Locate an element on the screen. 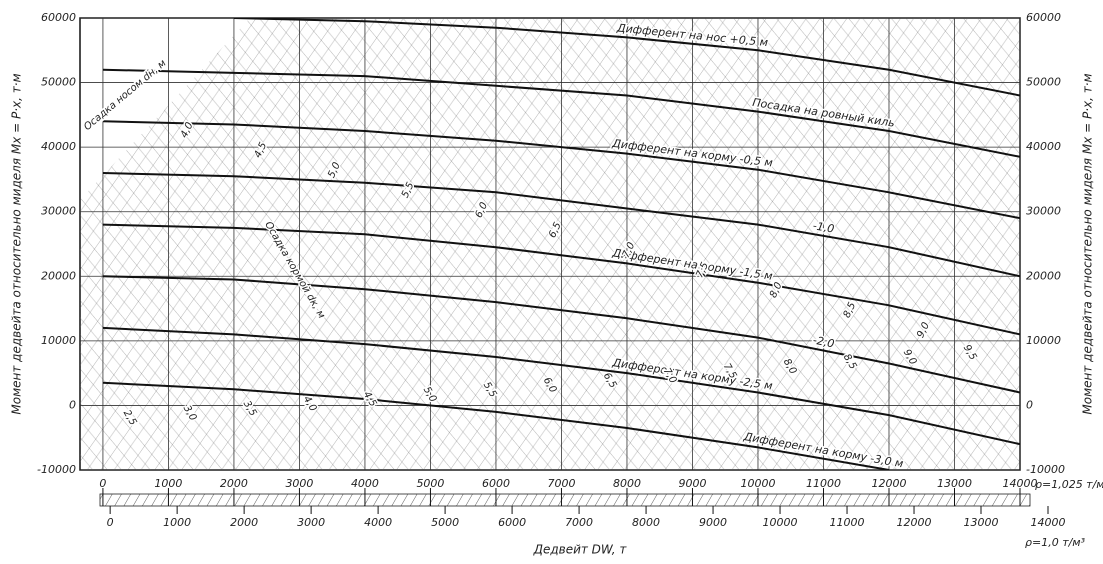 Image resolution: width=1103 pixels, height=564 pixels. y-tick-label-right: 20000 is located at coordinates (1043, 275).